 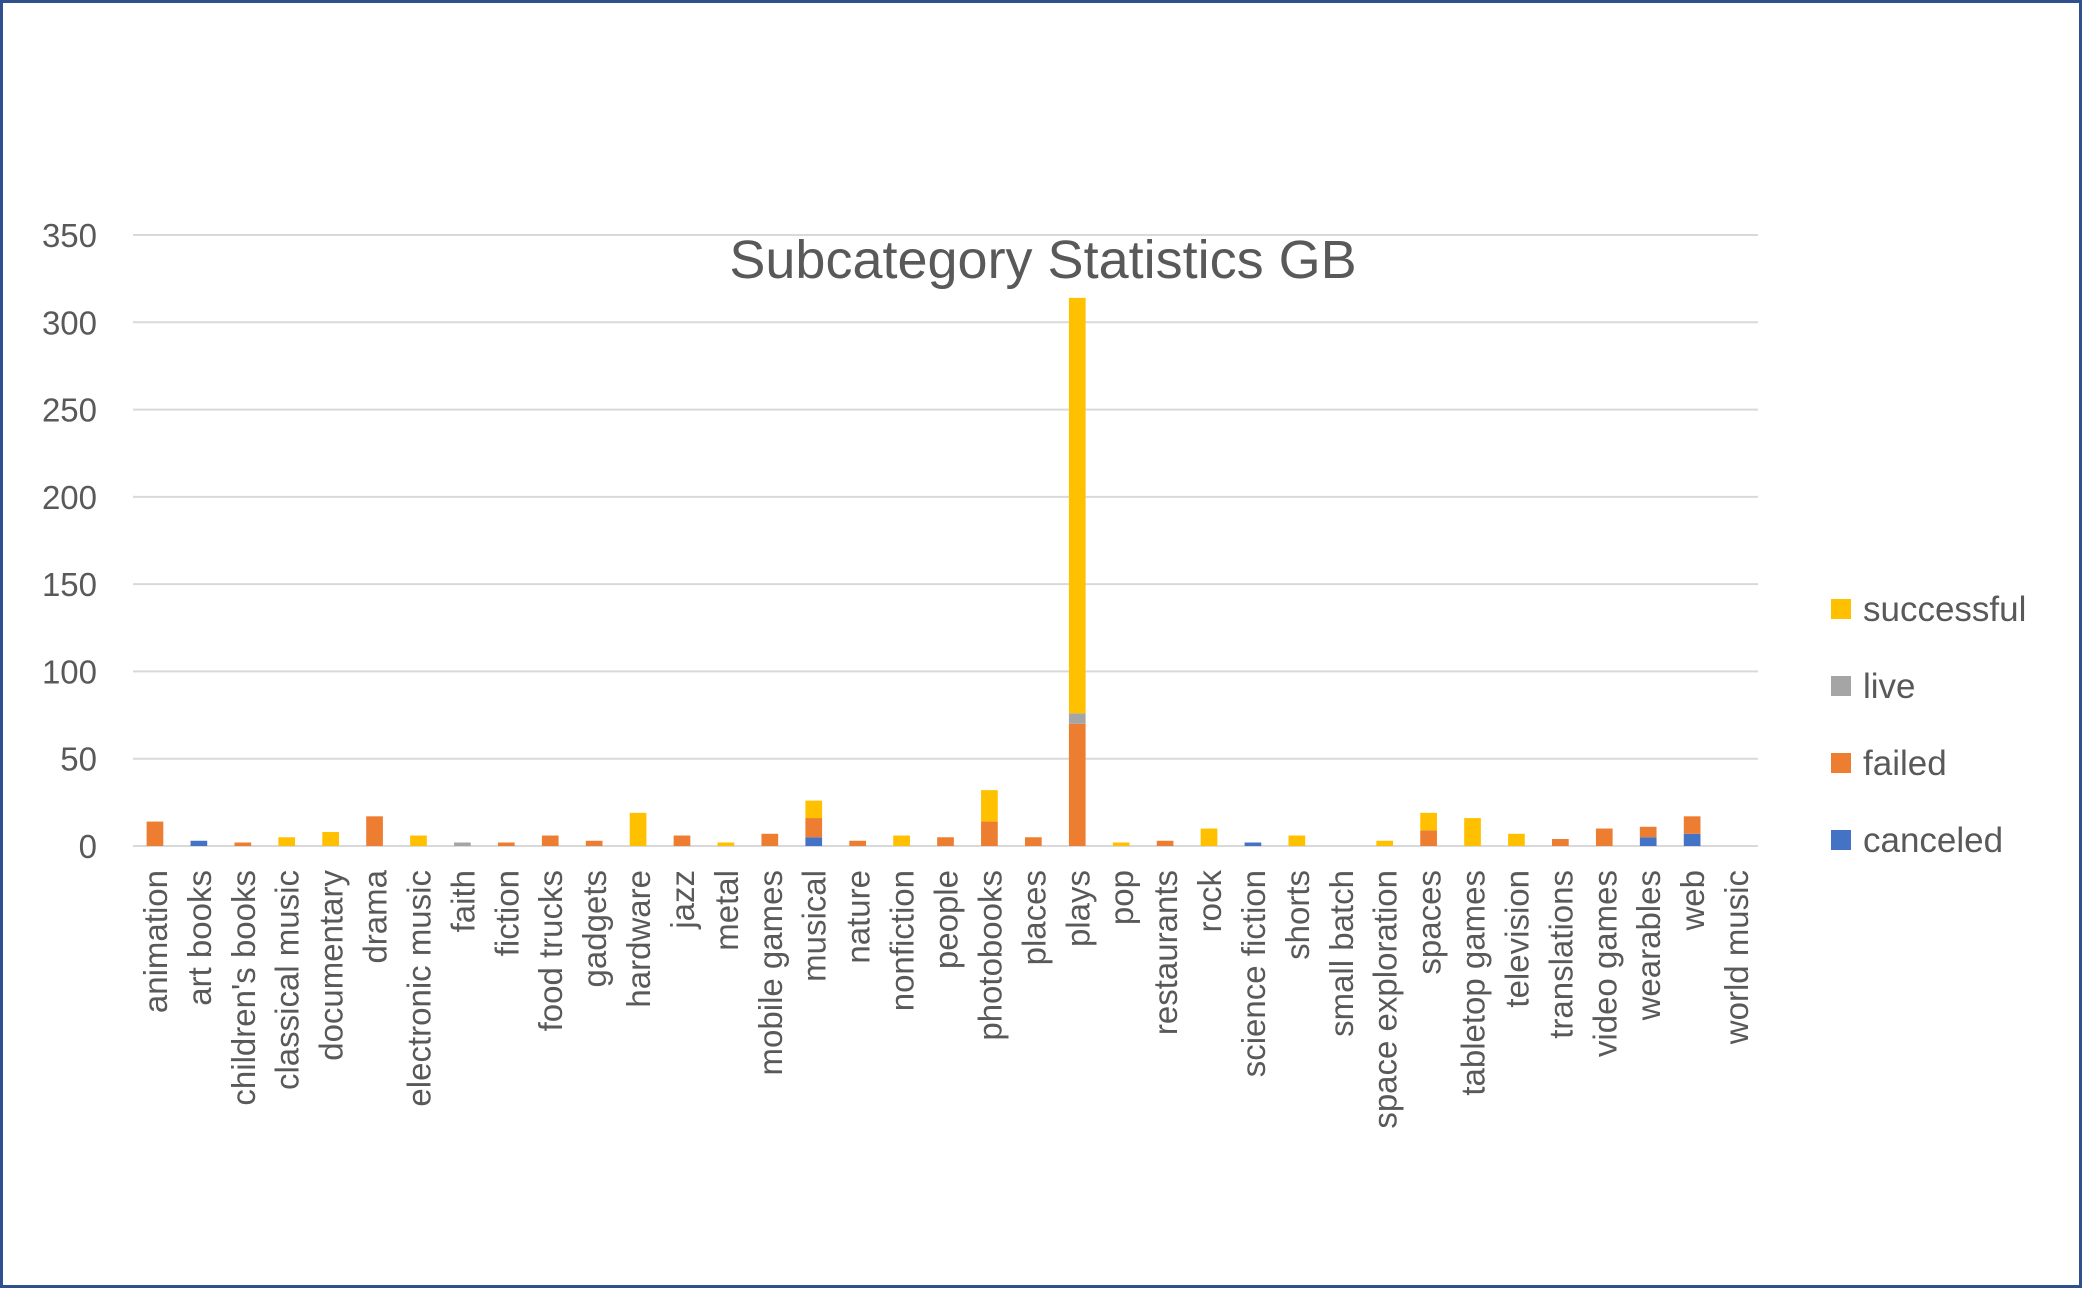 I want to click on x-tick-label: television, so click(x=1516, y=939).